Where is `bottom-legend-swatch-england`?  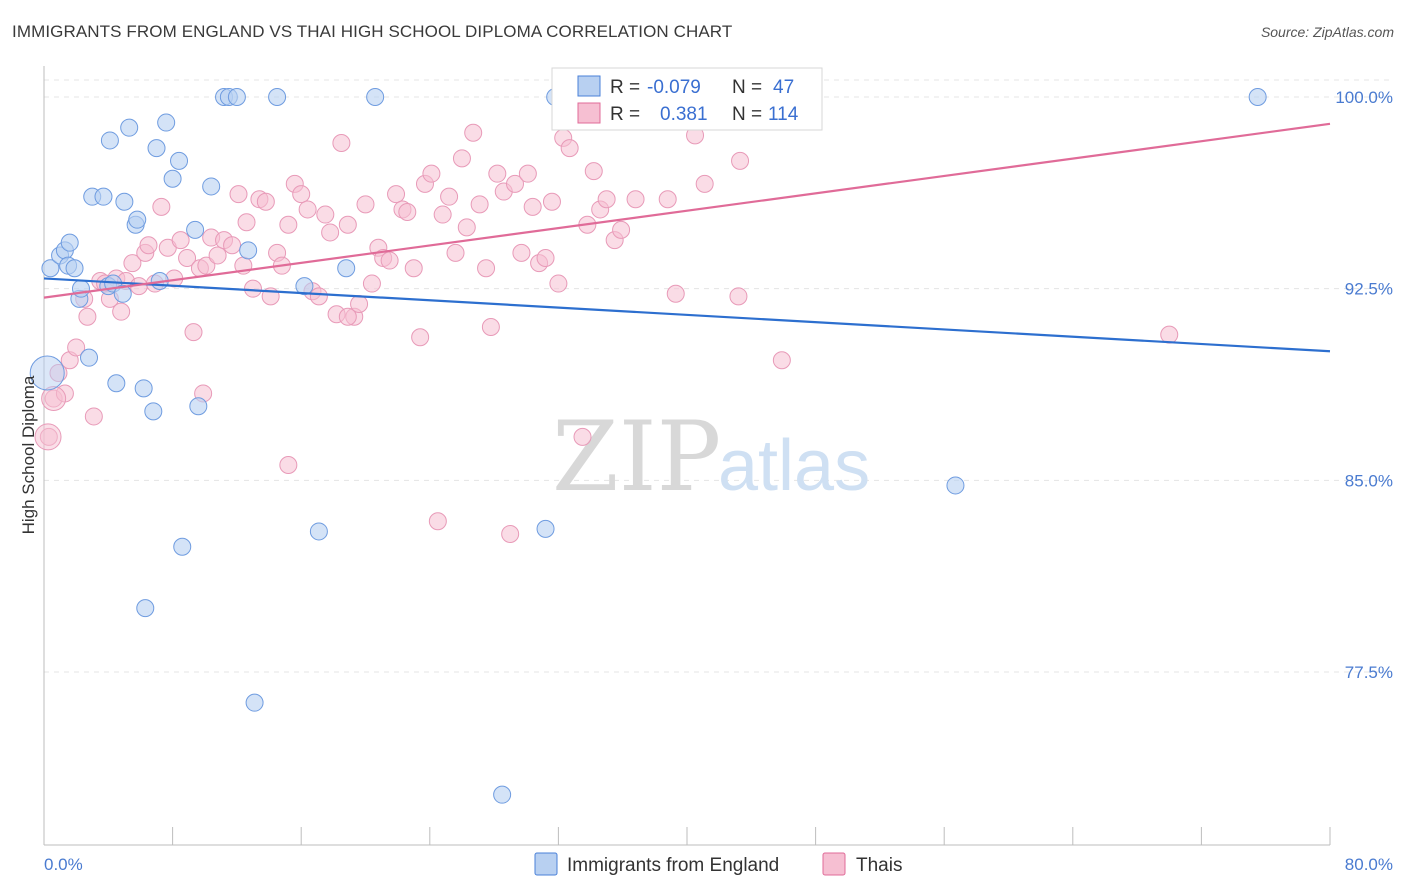 bottom-legend-swatch-england is located at coordinates (546, 864).